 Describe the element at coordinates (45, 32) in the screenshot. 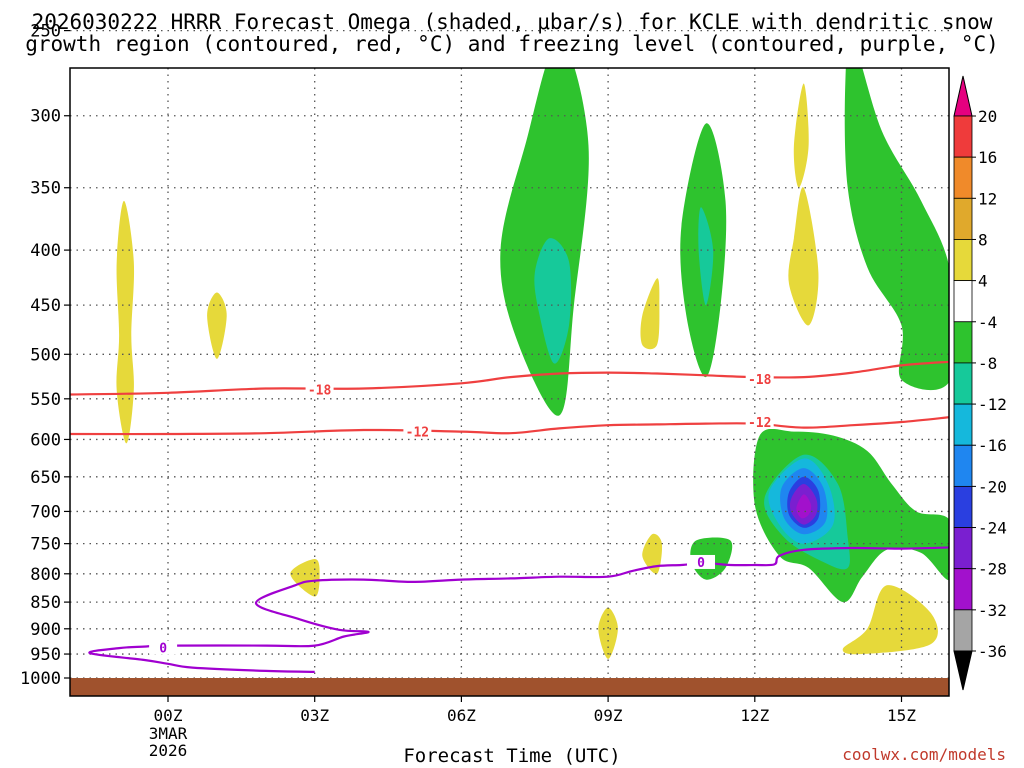

I see `y-tick-label-250: 250` at that location.